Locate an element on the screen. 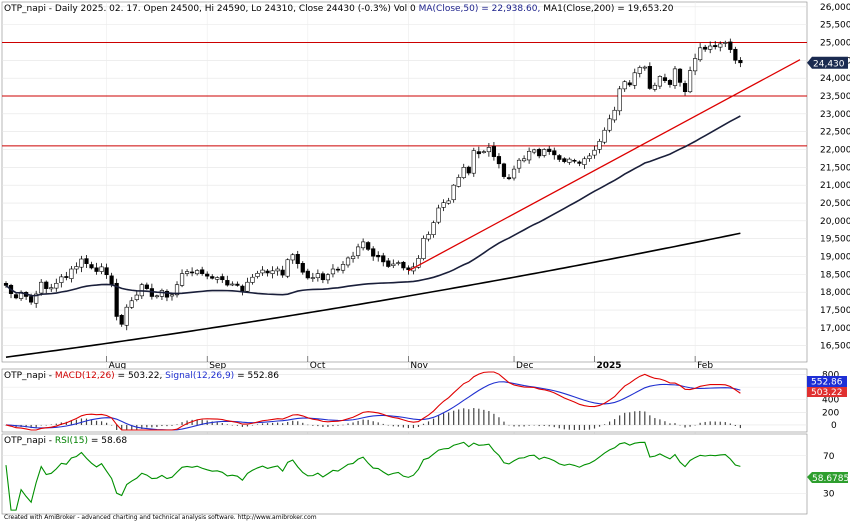 The height and width of the screenshot is (521, 850). rsi-line is located at coordinates (373, 476).